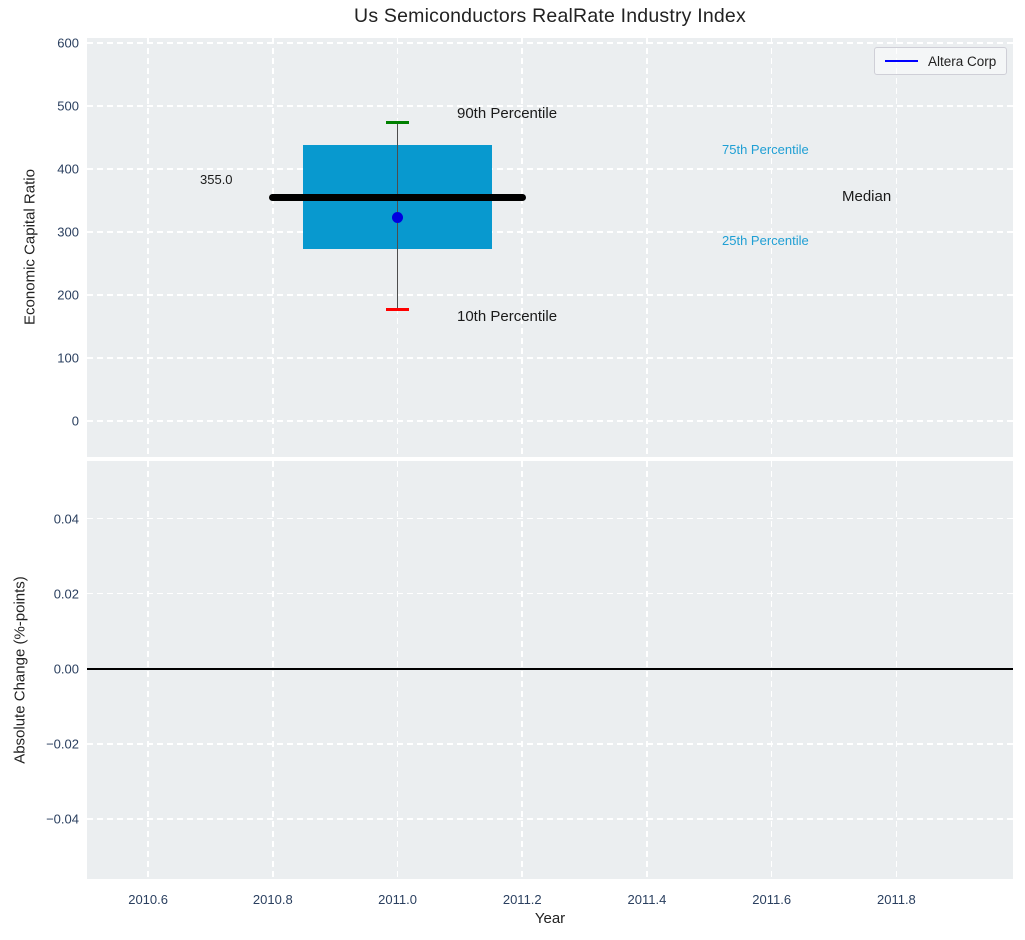  What do you see at coordinates (550, 918) in the screenshot?
I see `xlabel-year: Year` at bounding box center [550, 918].